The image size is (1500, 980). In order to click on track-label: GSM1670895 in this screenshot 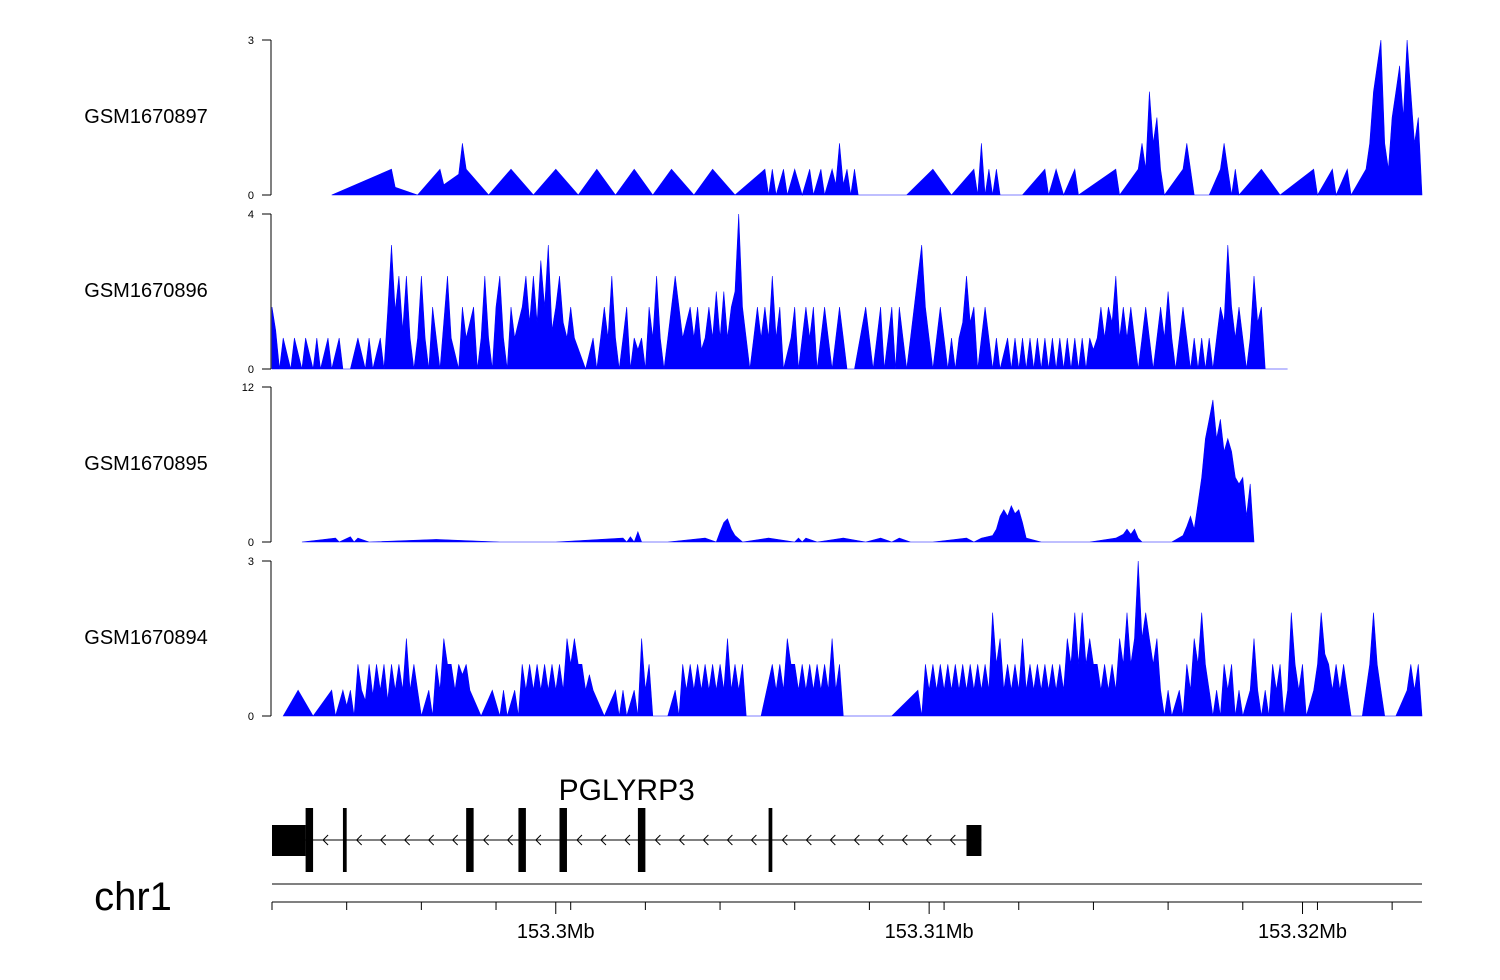, I will do `click(145, 464)`.